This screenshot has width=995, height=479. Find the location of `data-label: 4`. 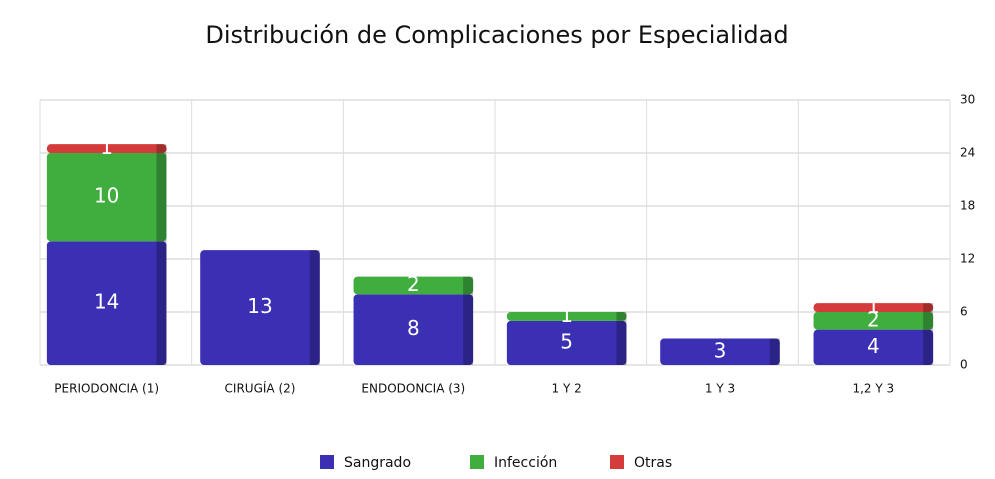

data-label: 4 is located at coordinates (873, 346).